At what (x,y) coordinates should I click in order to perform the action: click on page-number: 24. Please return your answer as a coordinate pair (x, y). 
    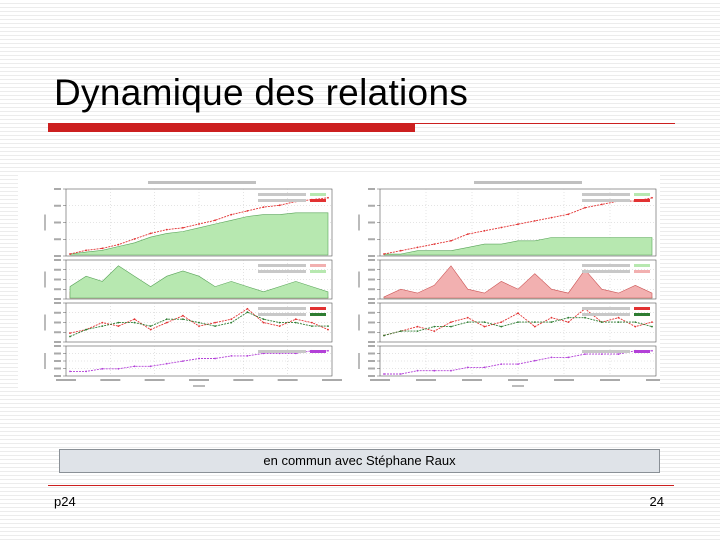
    Looking at the image, I should click on (656, 501).